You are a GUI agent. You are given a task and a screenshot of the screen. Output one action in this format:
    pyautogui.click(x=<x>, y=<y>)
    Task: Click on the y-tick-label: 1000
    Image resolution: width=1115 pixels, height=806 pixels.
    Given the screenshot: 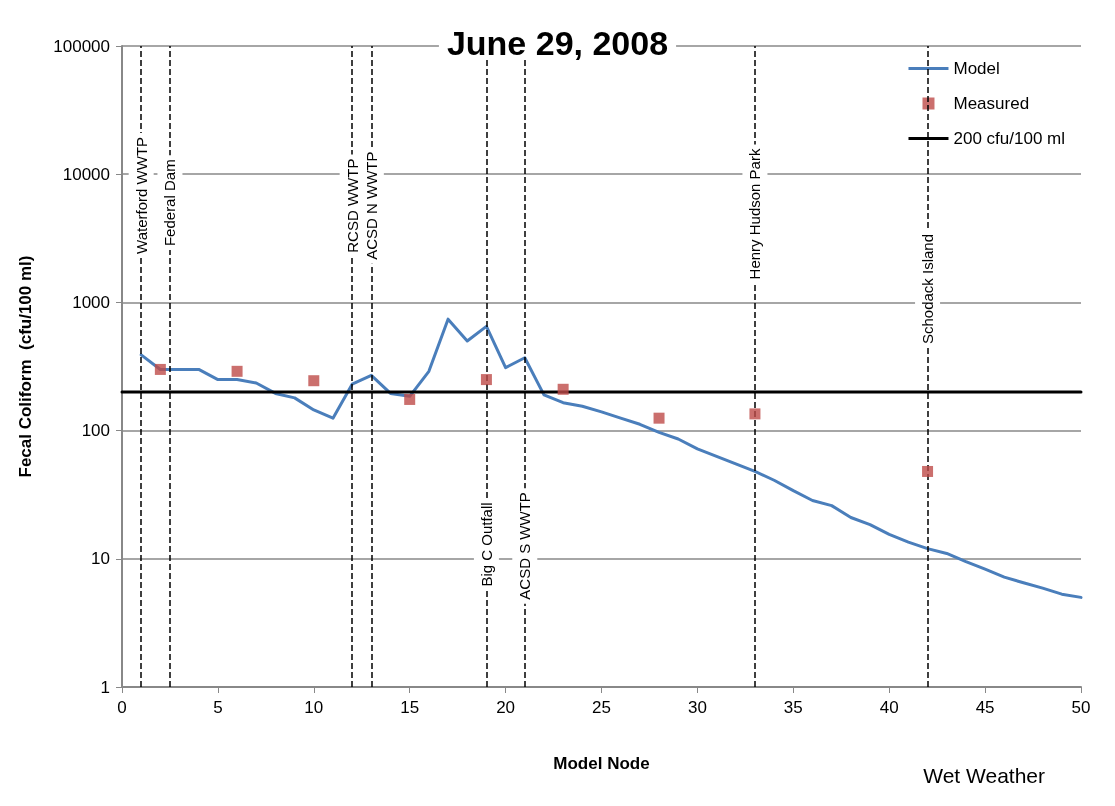 What is the action you would take?
    pyautogui.click(x=91, y=302)
    